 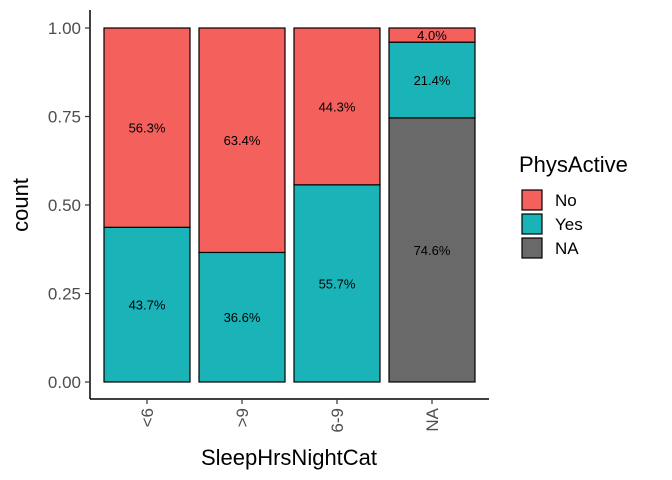 I want to click on y-tick-label: 1.00, so click(x=64, y=28).